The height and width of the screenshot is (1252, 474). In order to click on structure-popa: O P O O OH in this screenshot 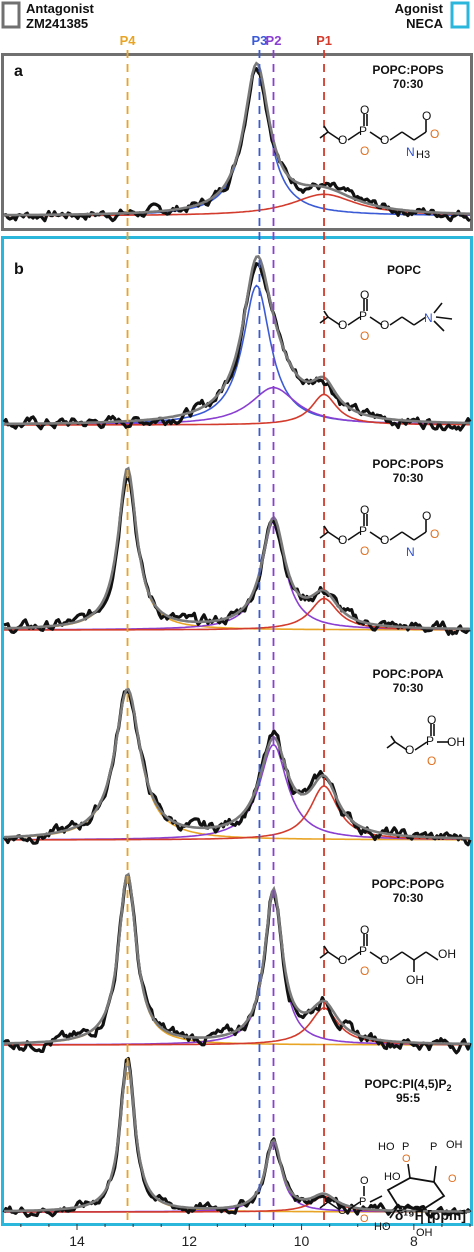, I will do `click(425, 740)`.